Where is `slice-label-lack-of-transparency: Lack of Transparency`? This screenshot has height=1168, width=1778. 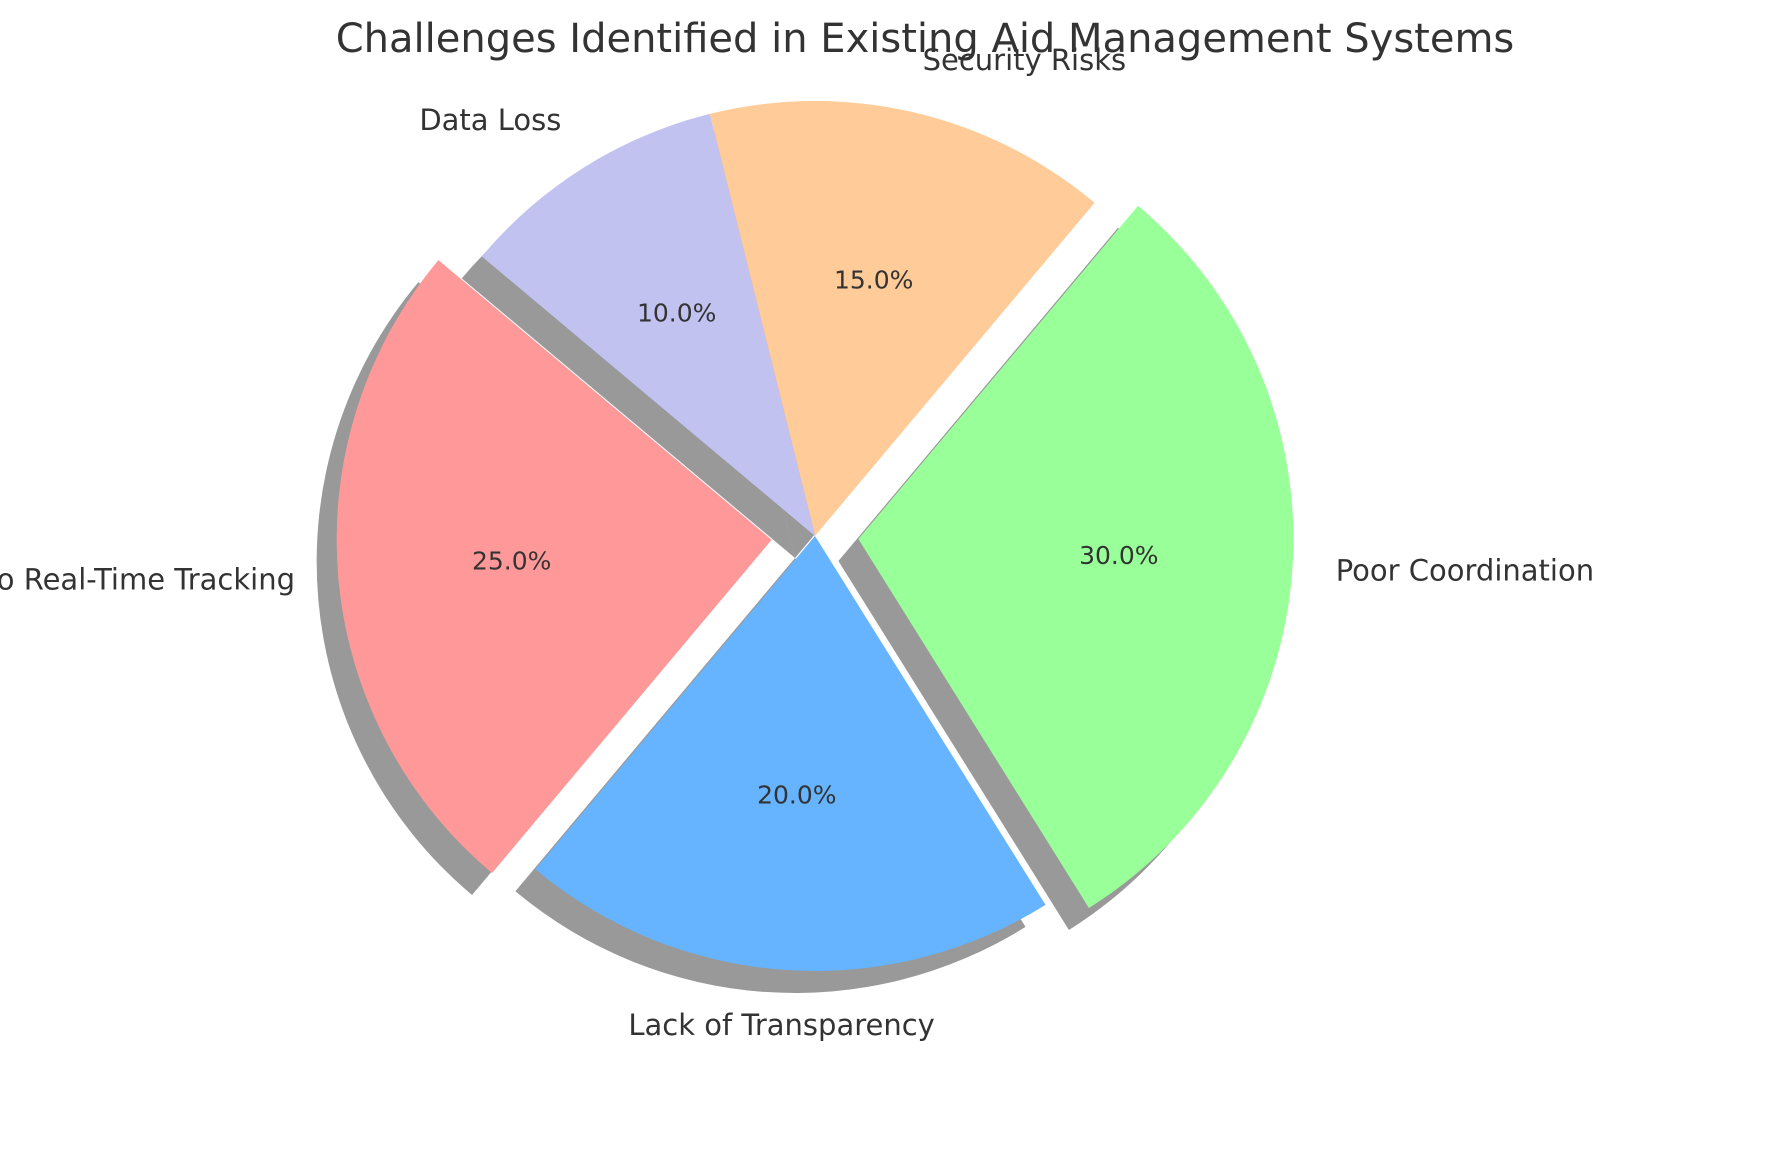 slice-label-lack-of-transparency: Lack of Transparency is located at coordinates (781, 1025).